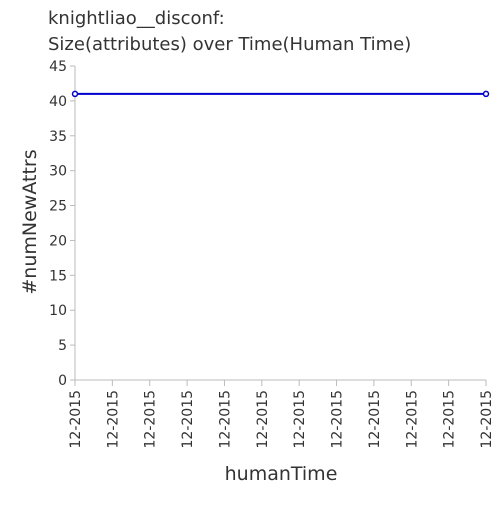 Image resolution: width=500 pixels, height=505 pixels. I want to click on y-tick-label: 0, so click(62, 381).